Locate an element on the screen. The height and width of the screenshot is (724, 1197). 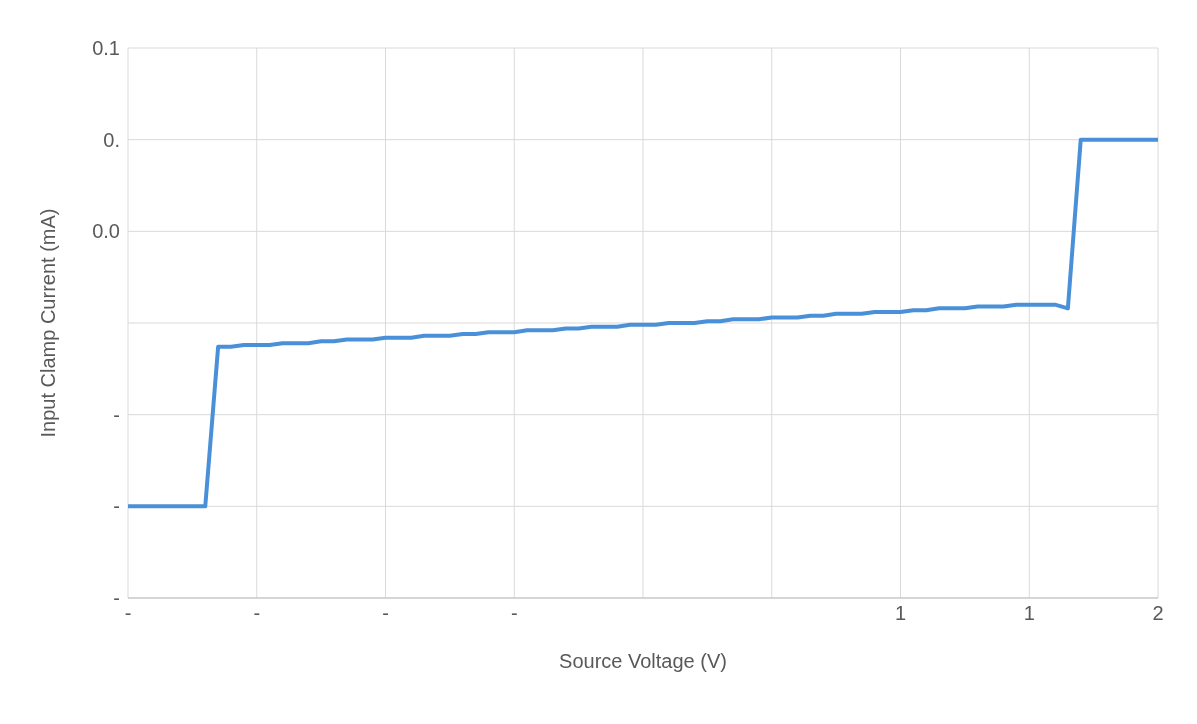
y-axis-title: Input Clamp Current (mA) is located at coordinates (48, 323).